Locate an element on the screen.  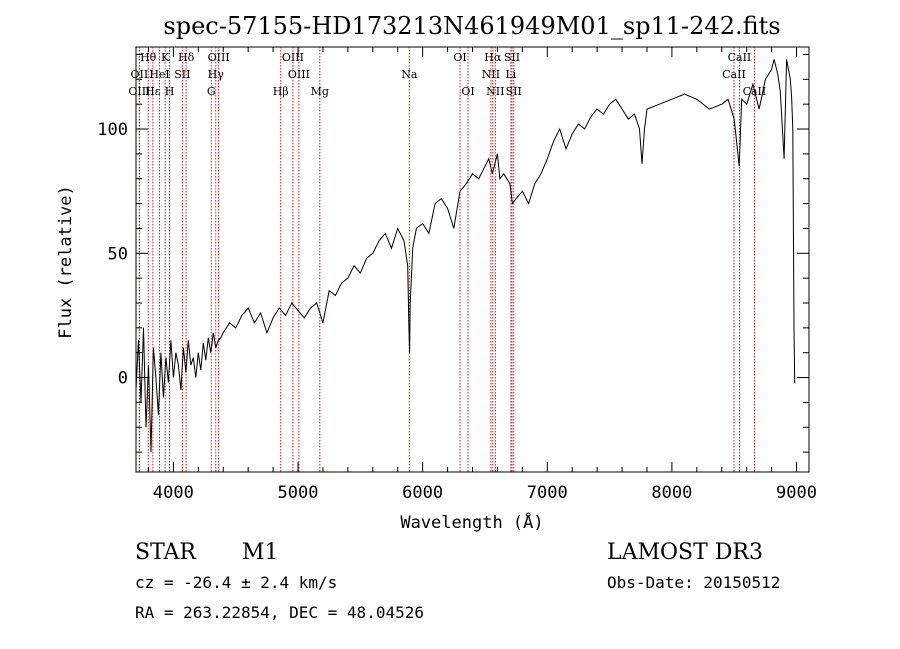
x-tick-label: 9000 is located at coordinates (796, 493).